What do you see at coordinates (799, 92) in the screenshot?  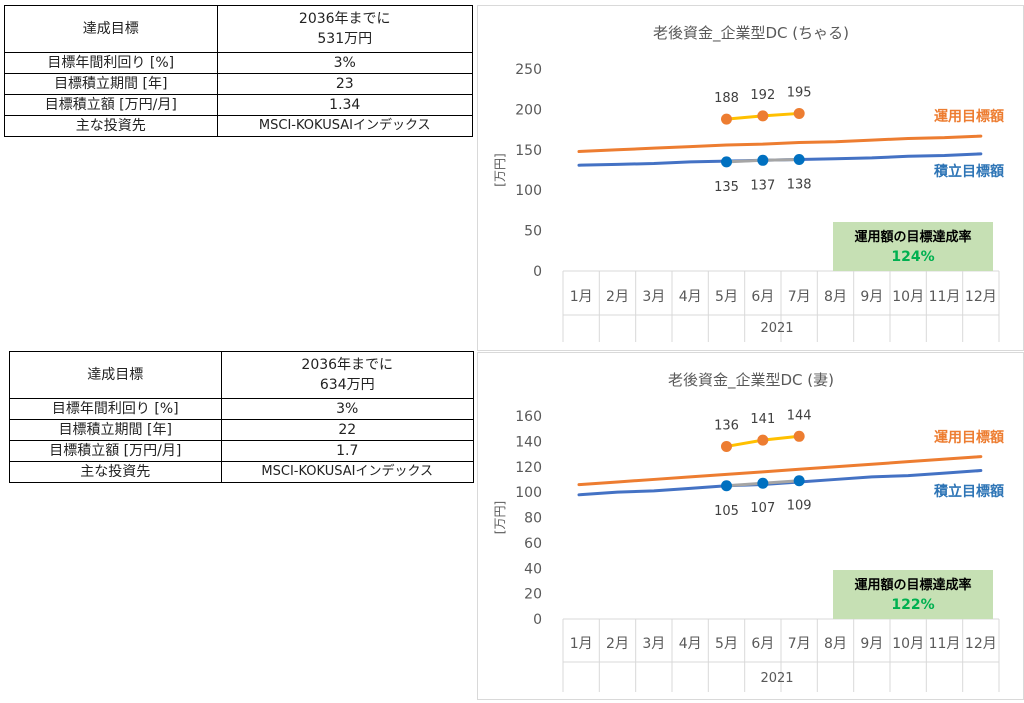 I see `data-label: 195` at bounding box center [799, 92].